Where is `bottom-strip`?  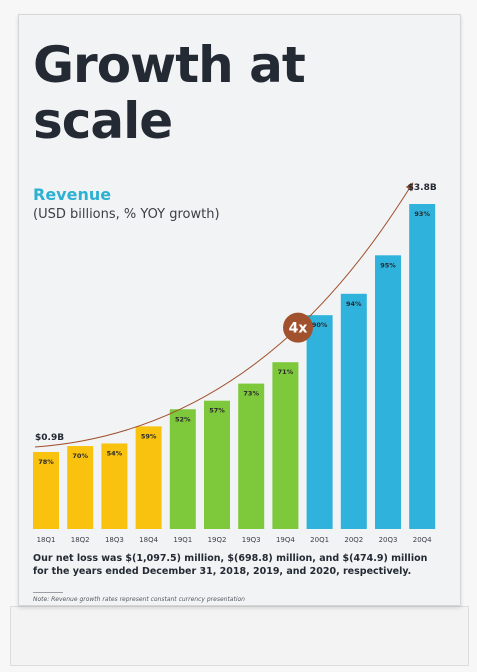 bottom-strip is located at coordinates (239, 636).